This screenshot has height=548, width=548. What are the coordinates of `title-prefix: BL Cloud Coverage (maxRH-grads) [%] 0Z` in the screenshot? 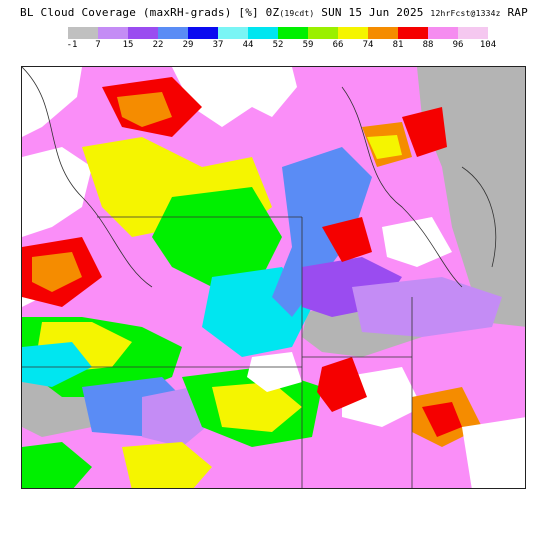 It's located at (150, 12).